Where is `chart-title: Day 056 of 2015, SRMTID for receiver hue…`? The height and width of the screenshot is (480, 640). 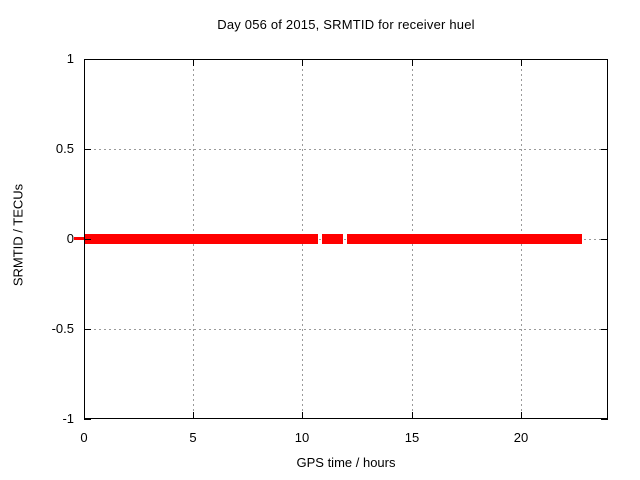
chart-title: Day 056 of 2015, SRMTID for receiver hue… is located at coordinates (346, 24).